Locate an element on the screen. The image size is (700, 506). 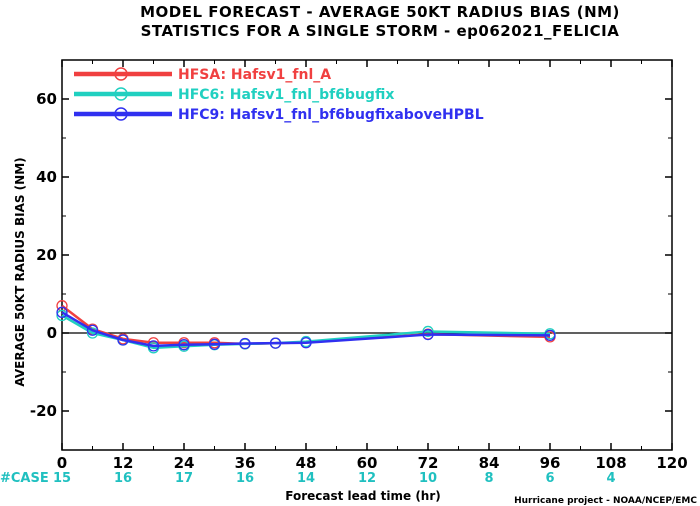
case-count: 4 is located at coordinates (610, 478).